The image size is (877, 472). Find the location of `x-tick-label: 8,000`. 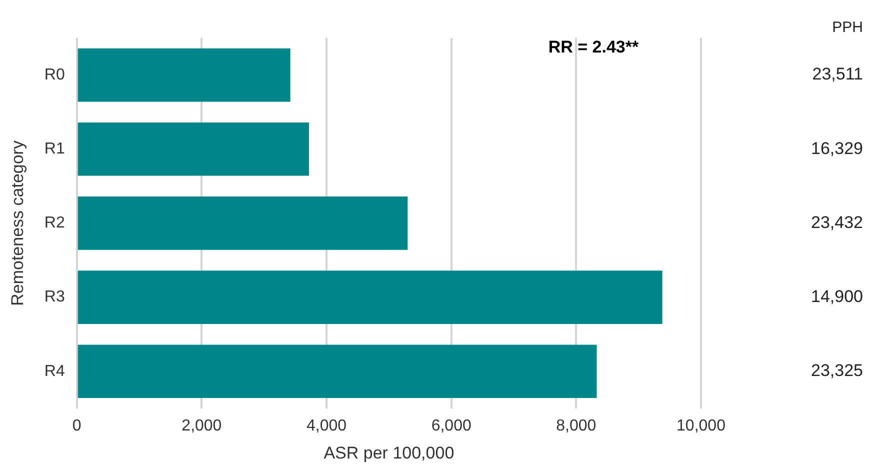

x-tick-label: 8,000 is located at coordinates (576, 425).